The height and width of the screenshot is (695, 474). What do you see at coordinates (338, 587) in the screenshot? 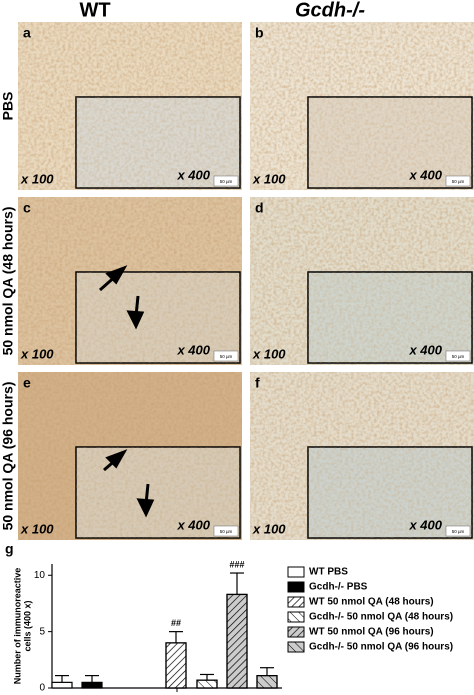
I see `legend-entry: Gcdh-/- PBS` at bounding box center [338, 587].